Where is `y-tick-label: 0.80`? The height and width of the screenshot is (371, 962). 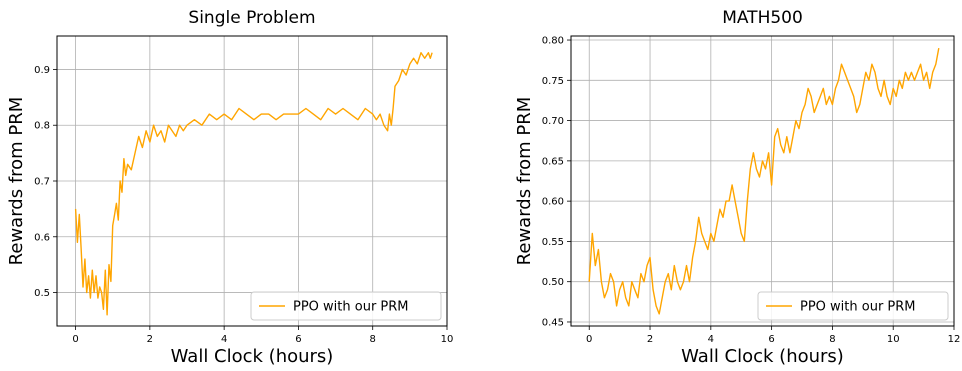 y-tick-label: 0.80 is located at coordinates (553, 41).